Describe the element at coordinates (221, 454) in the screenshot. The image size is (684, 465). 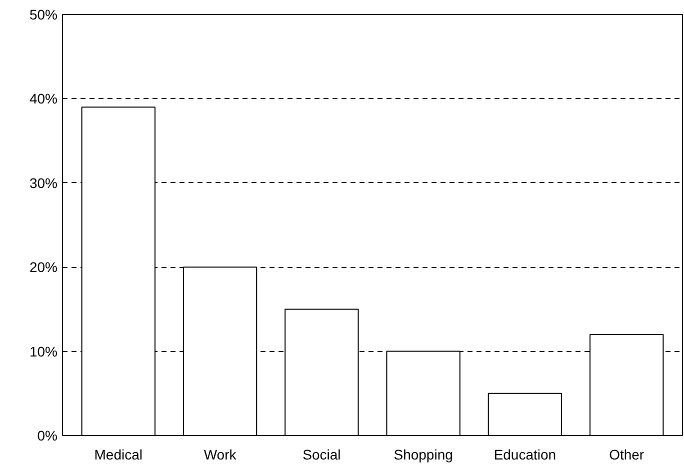
I see `x-tick-label: Work` at that location.